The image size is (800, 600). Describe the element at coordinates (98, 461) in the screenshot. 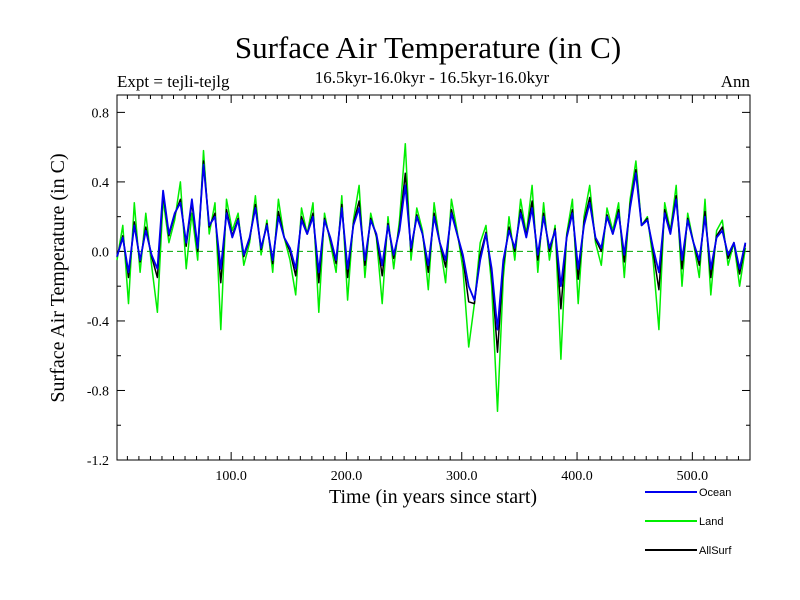

I see `y-tick-label: -1.2` at that location.